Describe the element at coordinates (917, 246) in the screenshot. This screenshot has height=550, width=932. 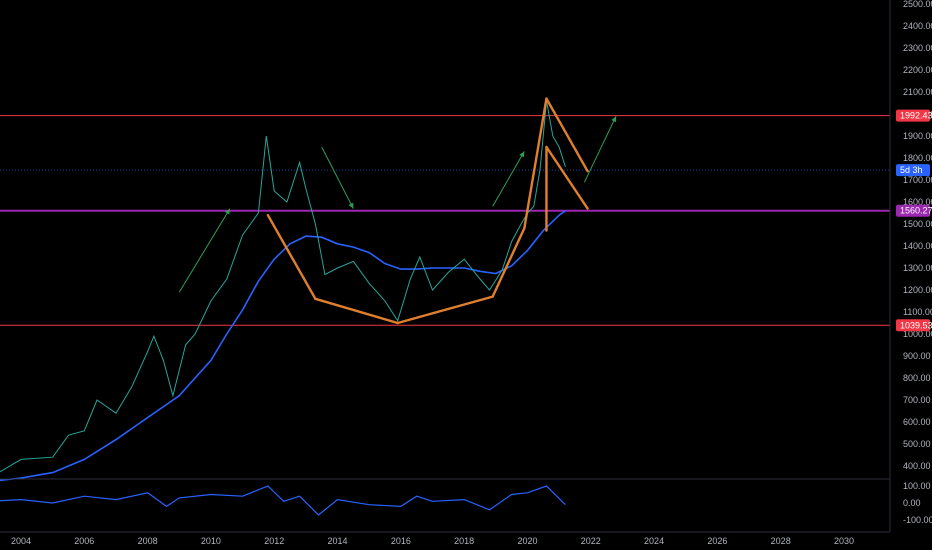
I see `price-tick-label: 1400.00` at that location.